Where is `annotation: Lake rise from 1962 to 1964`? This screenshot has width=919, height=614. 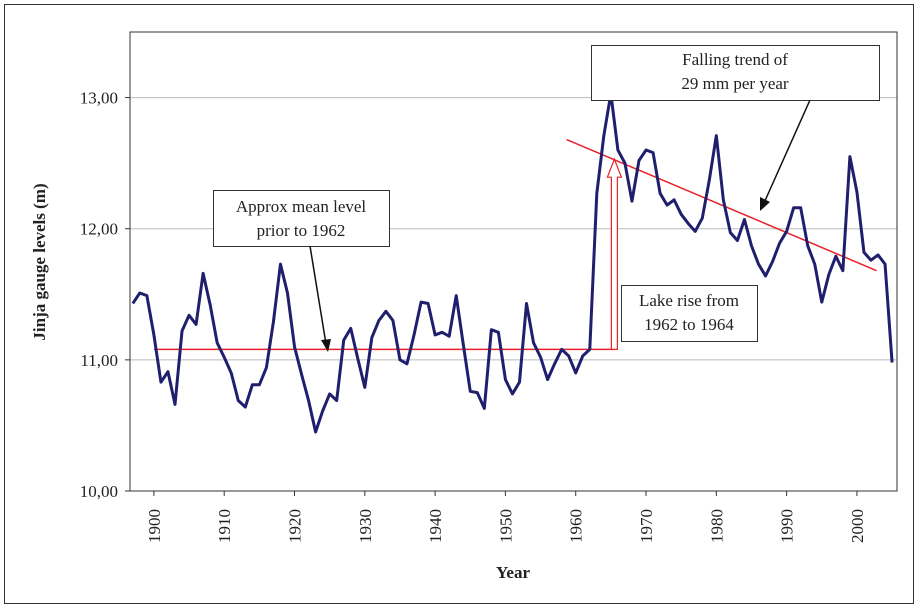 annotation: Lake rise from 1962 to 1964 is located at coordinates (689, 313).